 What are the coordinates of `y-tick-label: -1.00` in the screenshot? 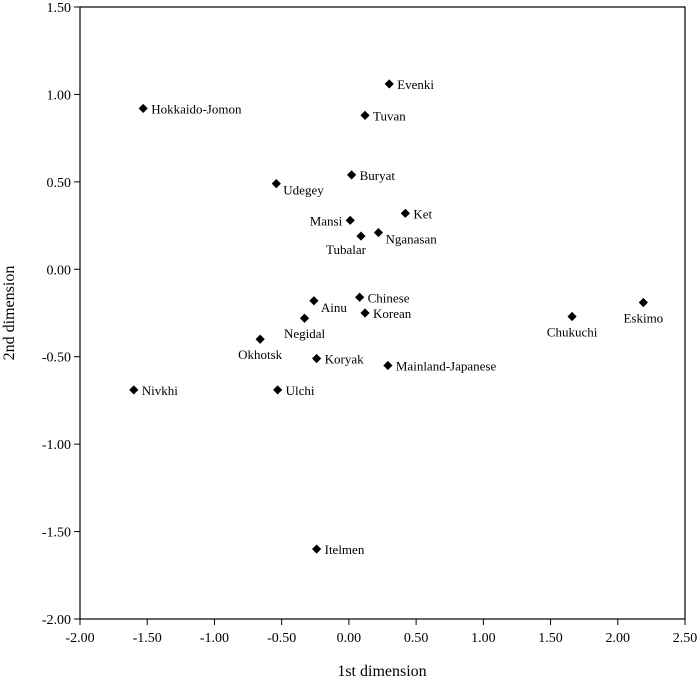 It's located at (56, 445).